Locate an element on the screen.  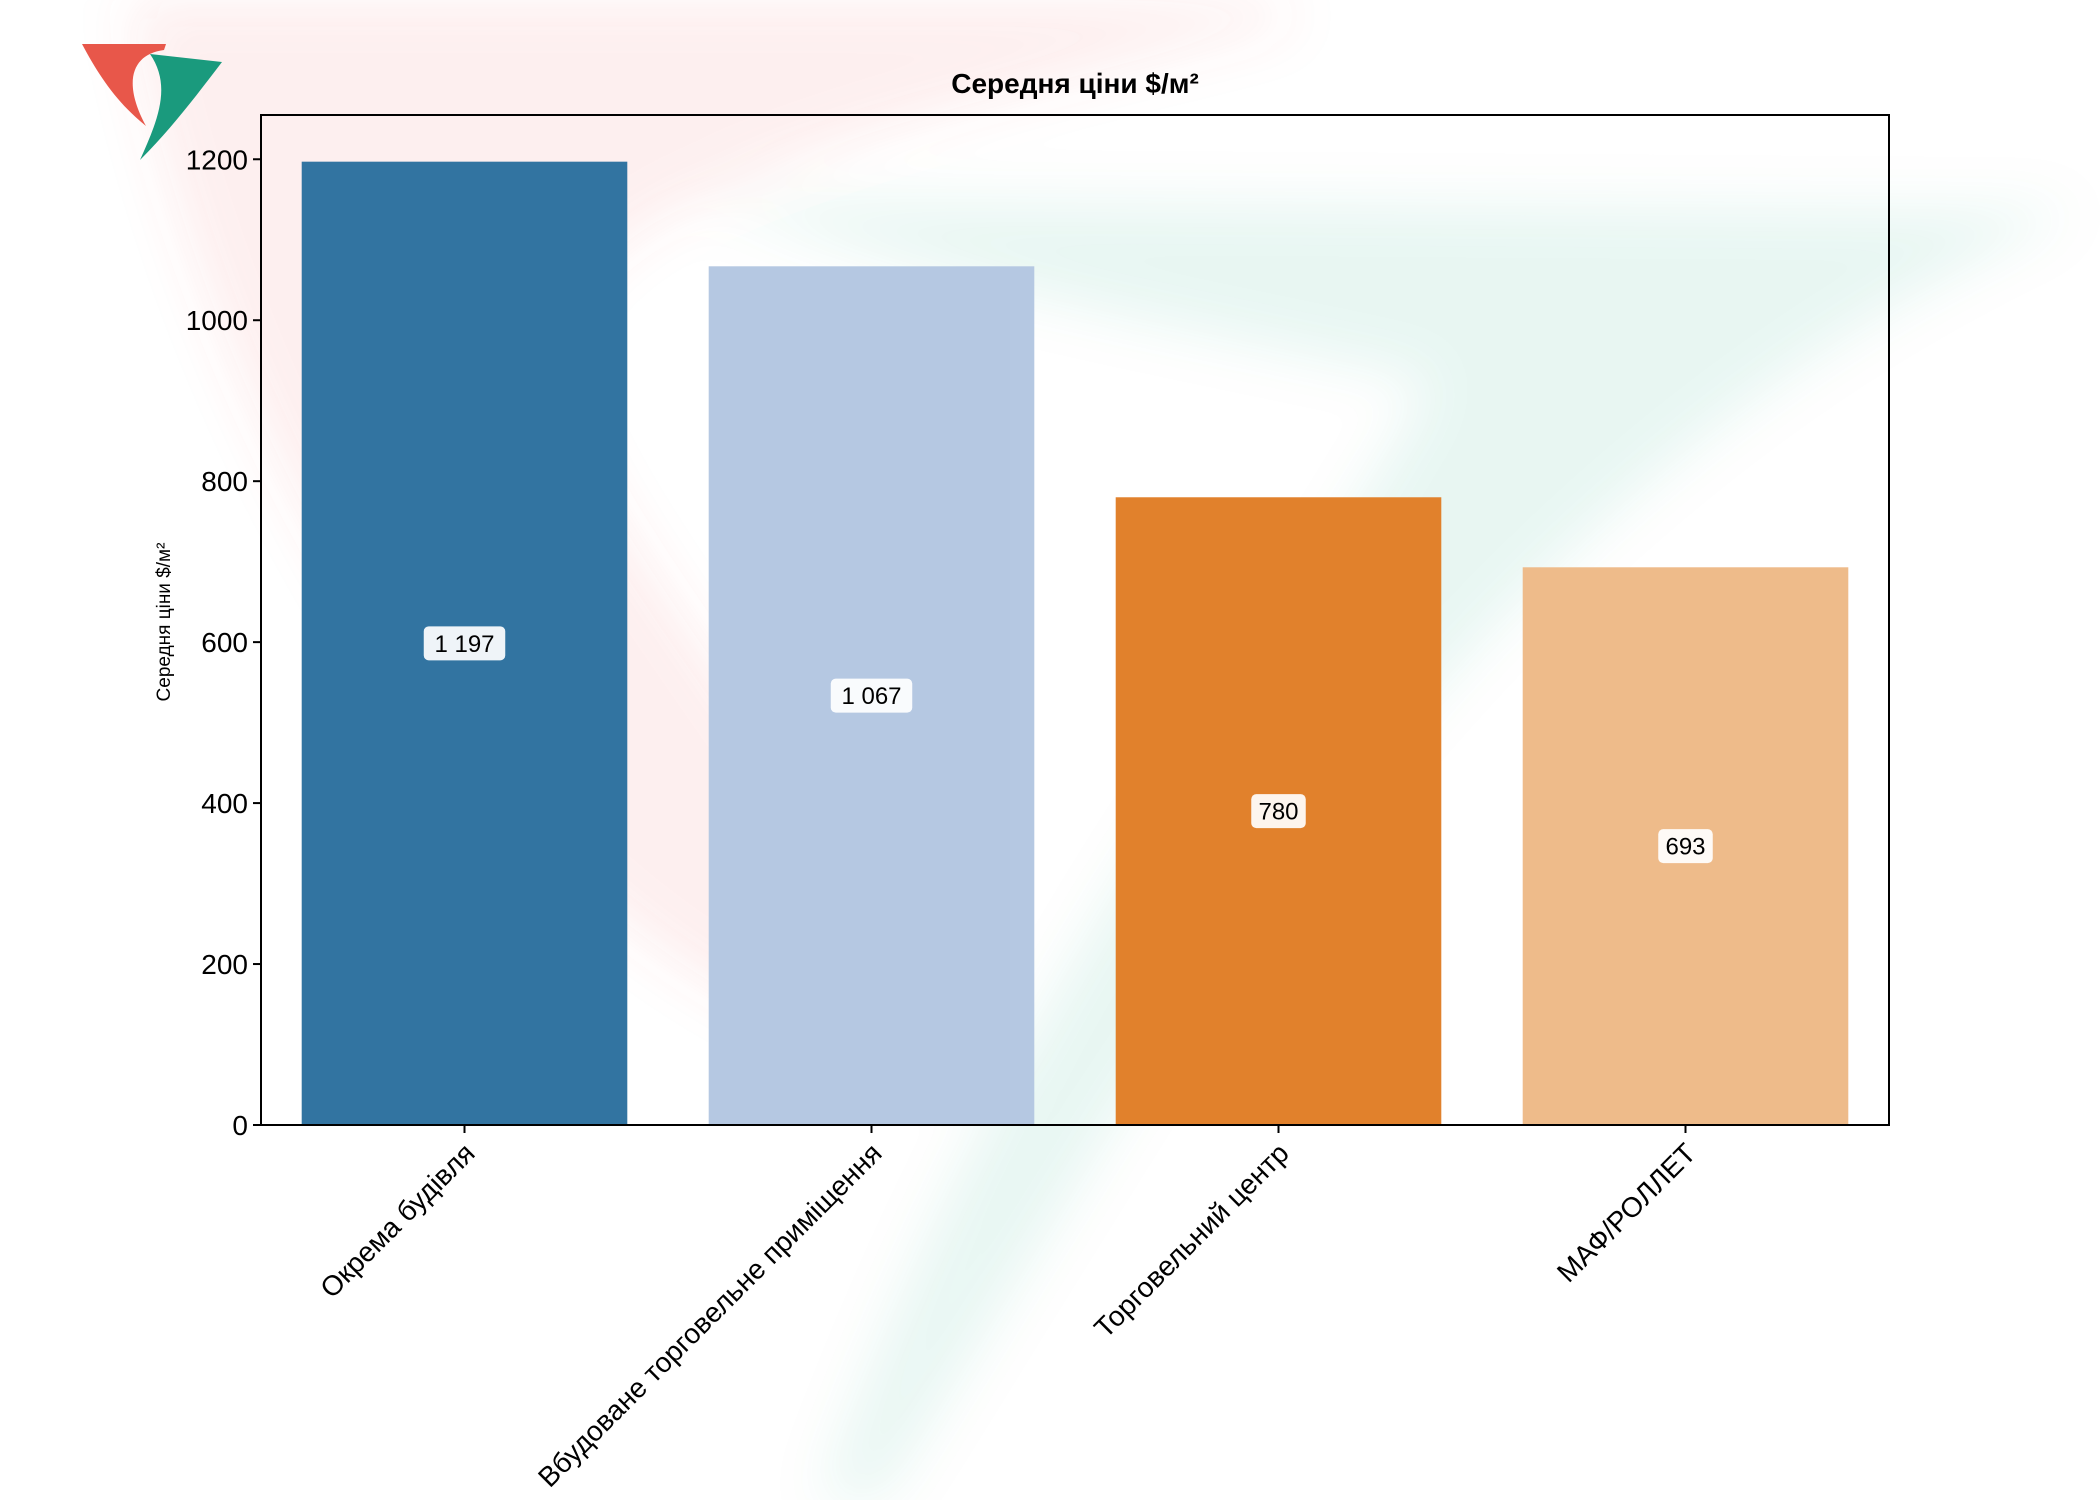
data-label: 780 is located at coordinates (1278, 811).